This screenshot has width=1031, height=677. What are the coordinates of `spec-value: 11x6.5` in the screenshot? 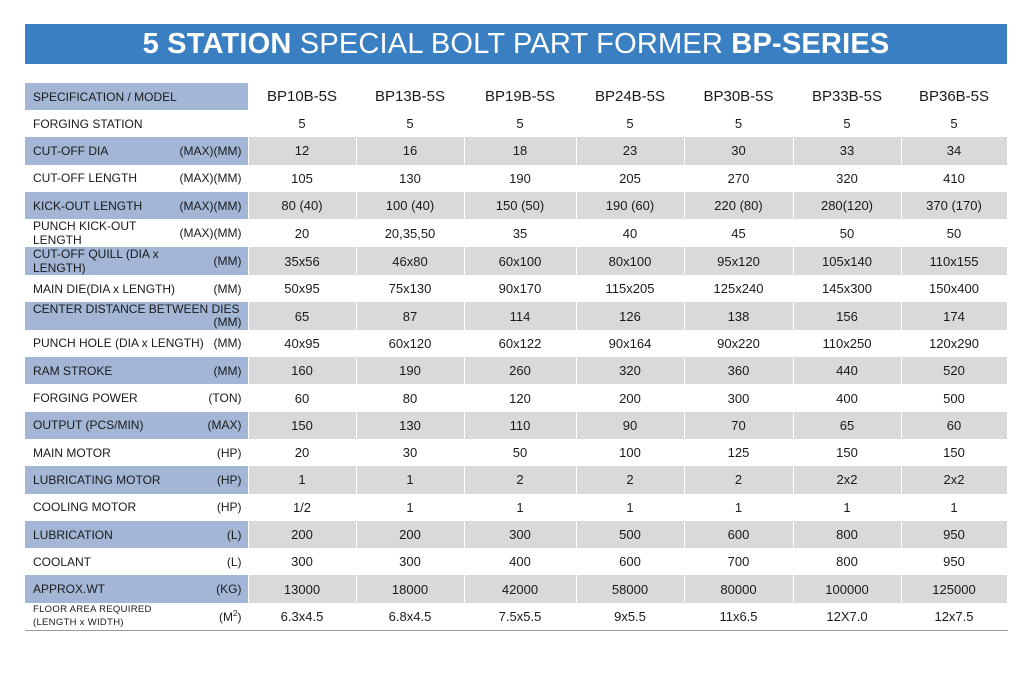 It's located at (739, 617).